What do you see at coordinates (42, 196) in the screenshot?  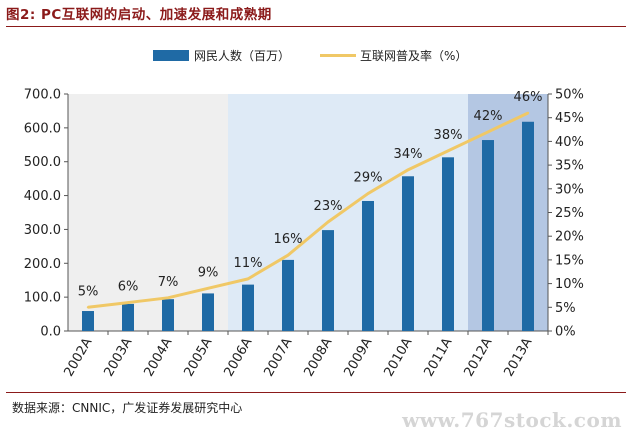 I see `y-left-tick-label: 400.0` at bounding box center [42, 196].